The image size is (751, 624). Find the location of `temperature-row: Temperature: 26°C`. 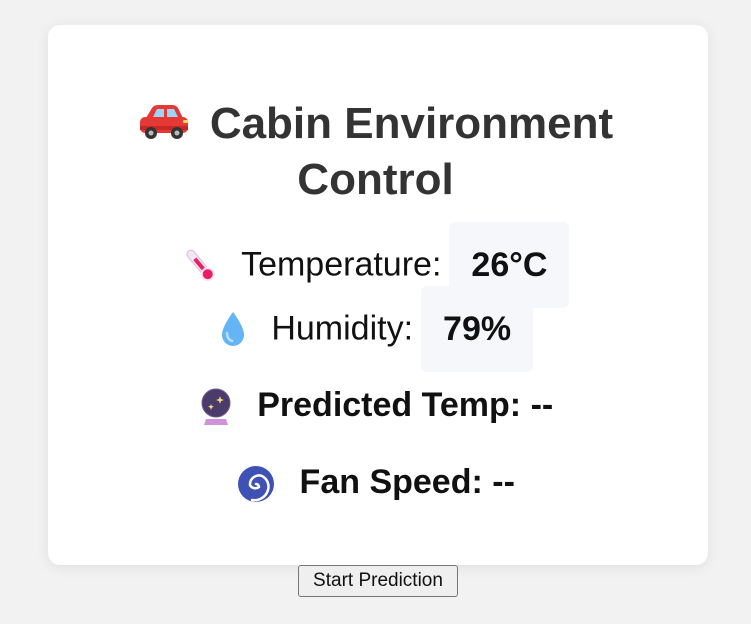

temperature-row: Temperature: 26°C is located at coordinates (375, 265).